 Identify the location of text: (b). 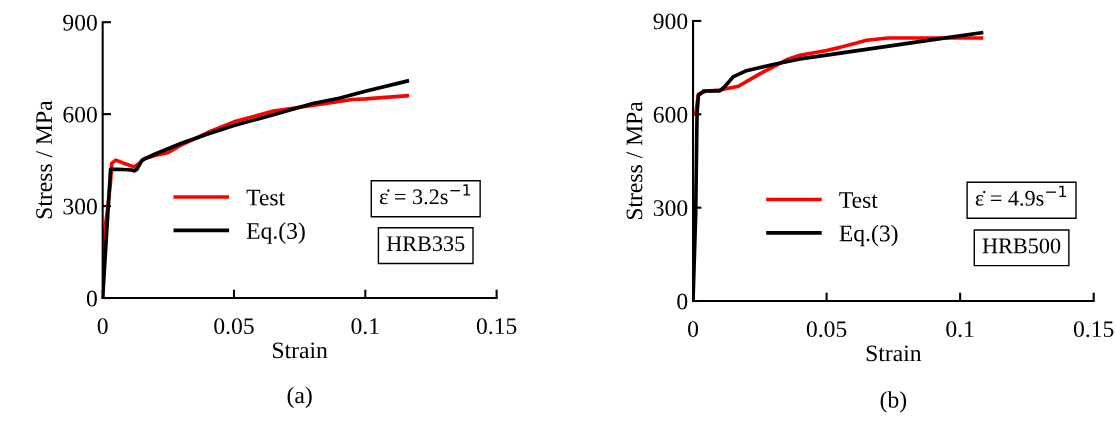
(893, 402).